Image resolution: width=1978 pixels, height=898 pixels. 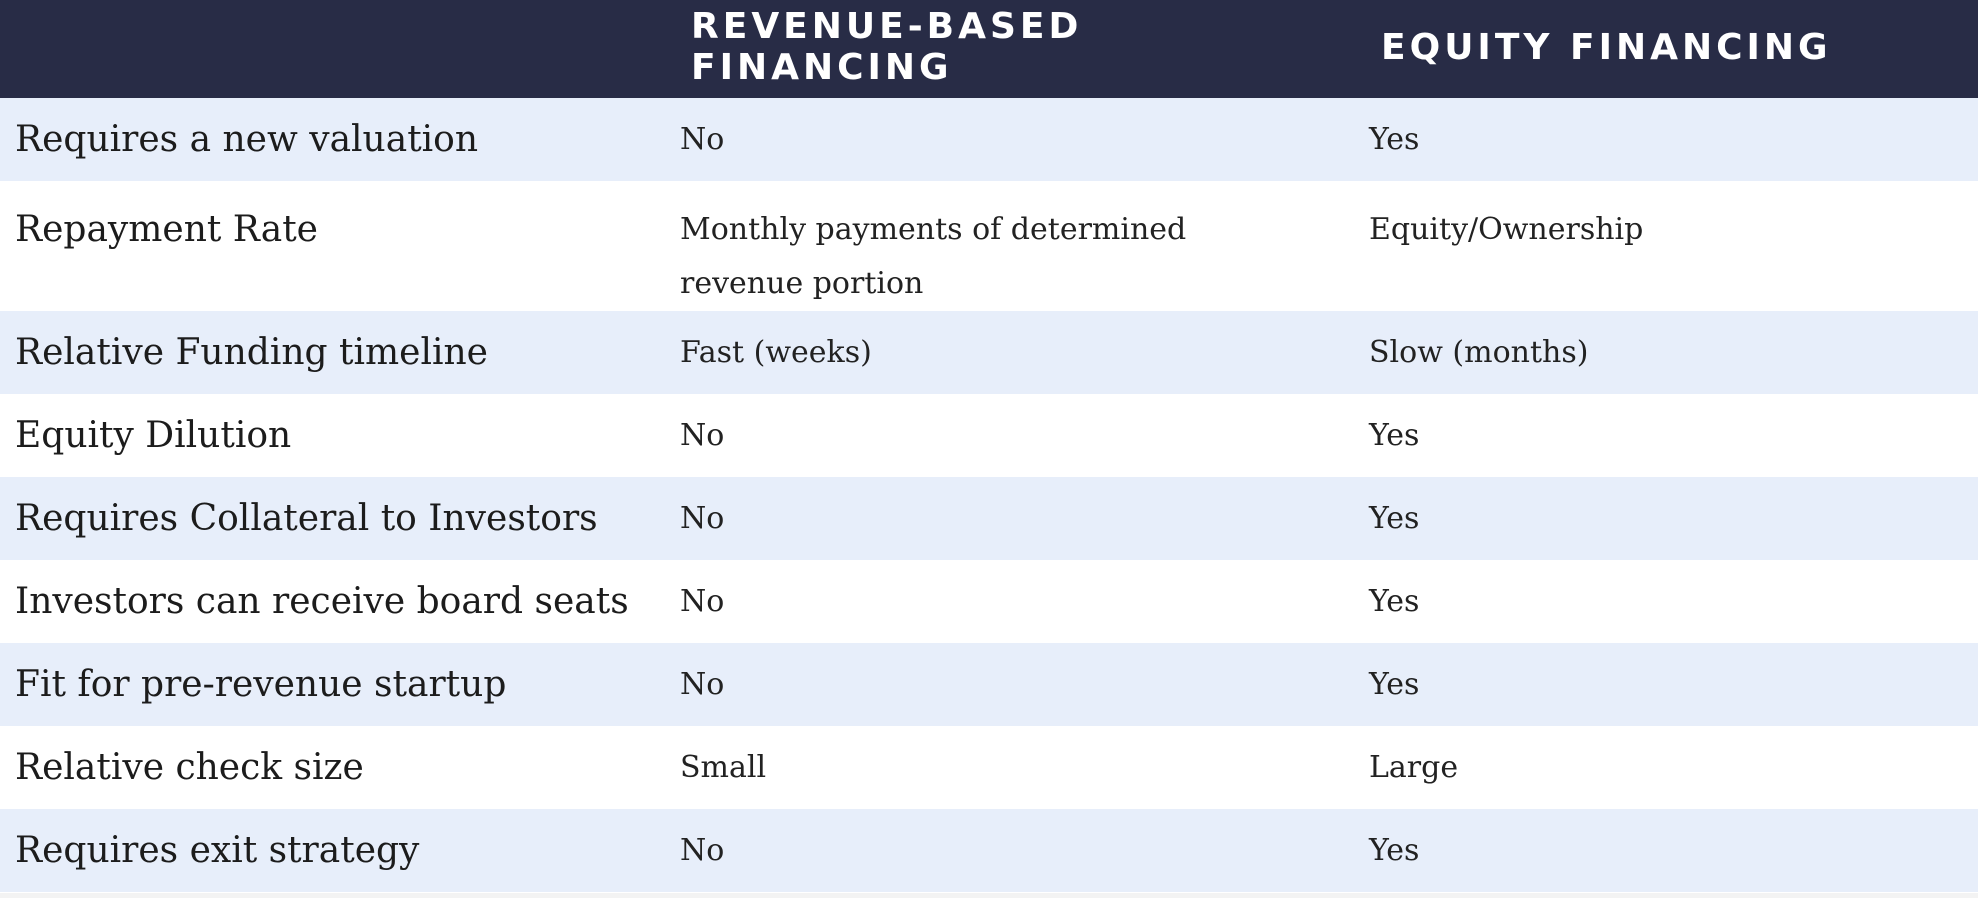 I want to click on table-row: Equity Dilution No Yes, so click(x=989, y=435).